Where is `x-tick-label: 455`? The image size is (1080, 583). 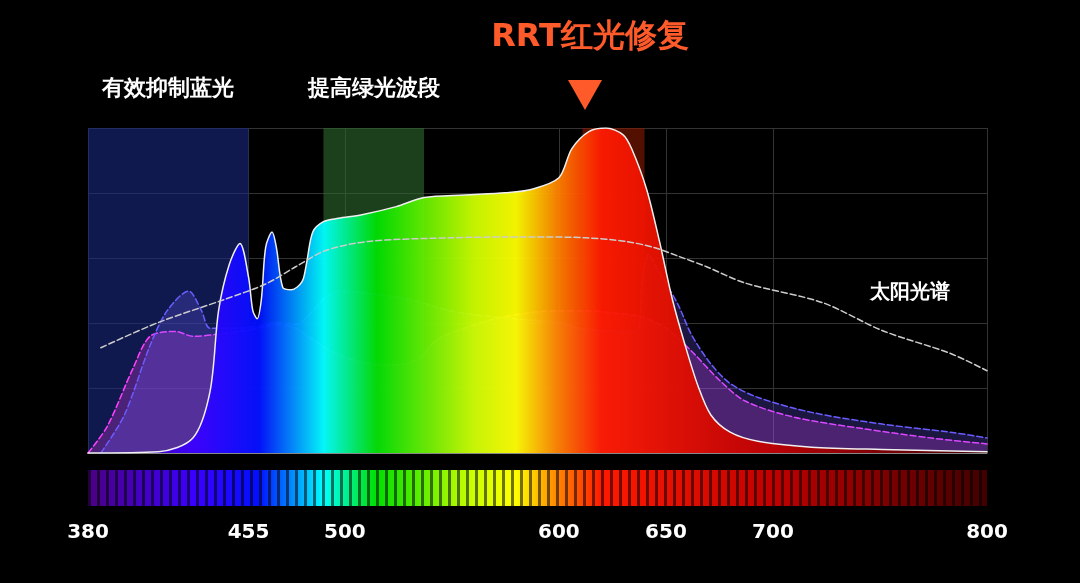
x-tick-label: 455 is located at coordinates (248, 531).